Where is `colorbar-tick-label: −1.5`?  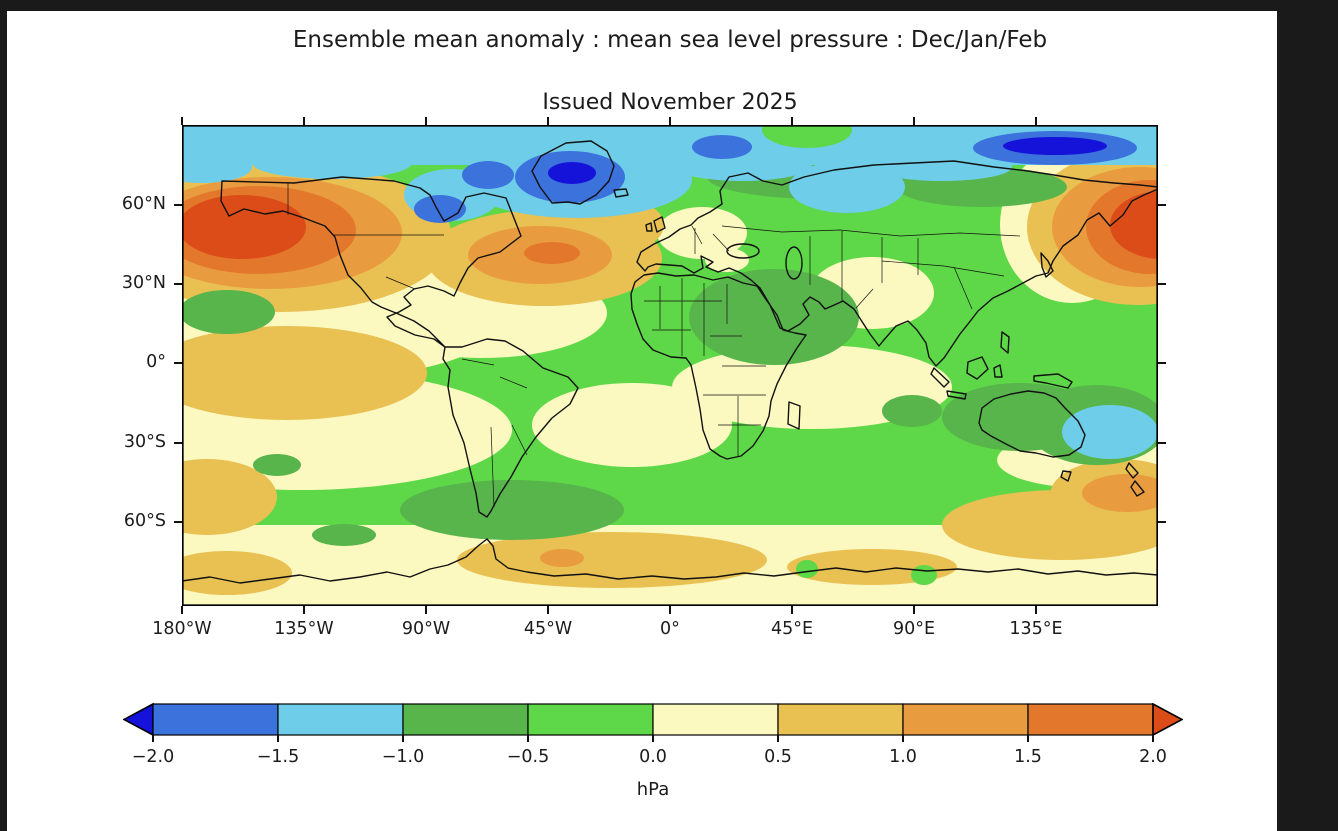
colorbar-tick-label: −1.5 is located at coordinates (278, 757).